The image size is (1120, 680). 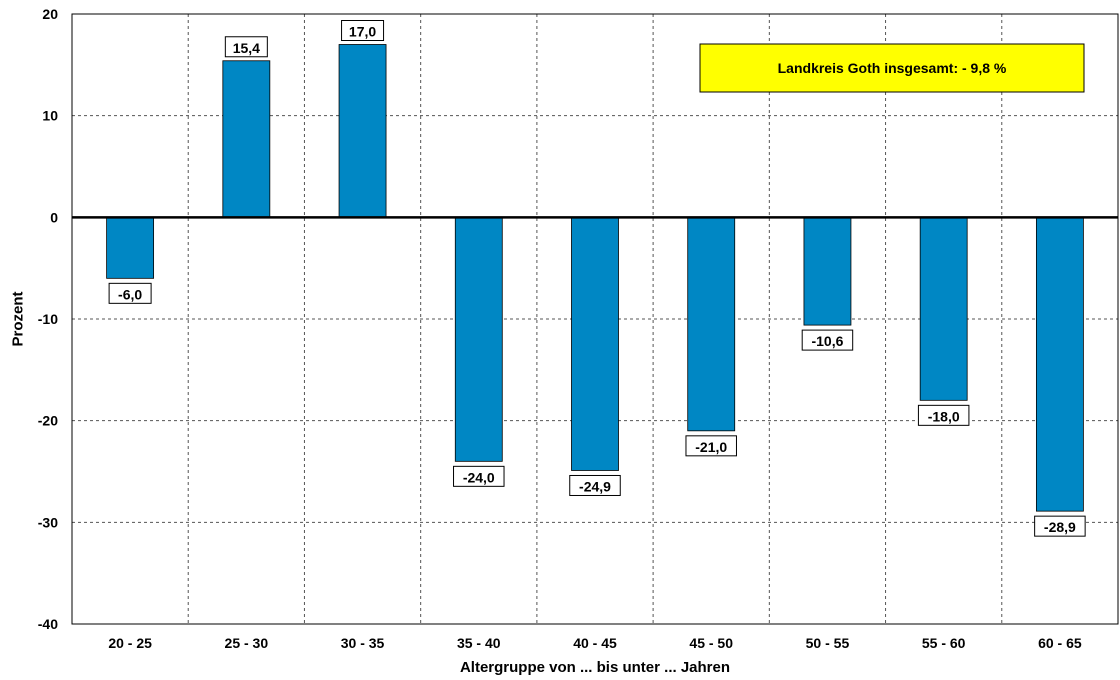 I want to click on x-tick-label: 50 - 55, so click(x=828, y=643).